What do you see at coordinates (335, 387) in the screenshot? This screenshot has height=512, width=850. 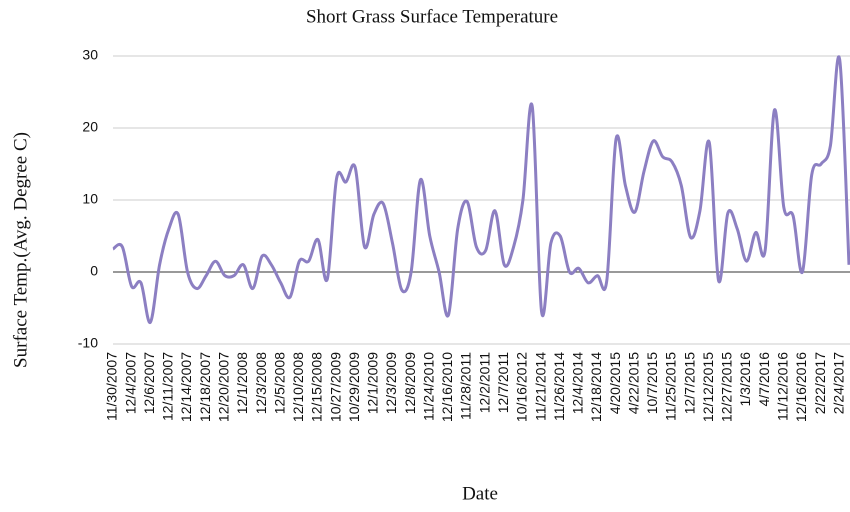 I see `x-tick-label: 10/27/2009` at bounding box center [335, 387].